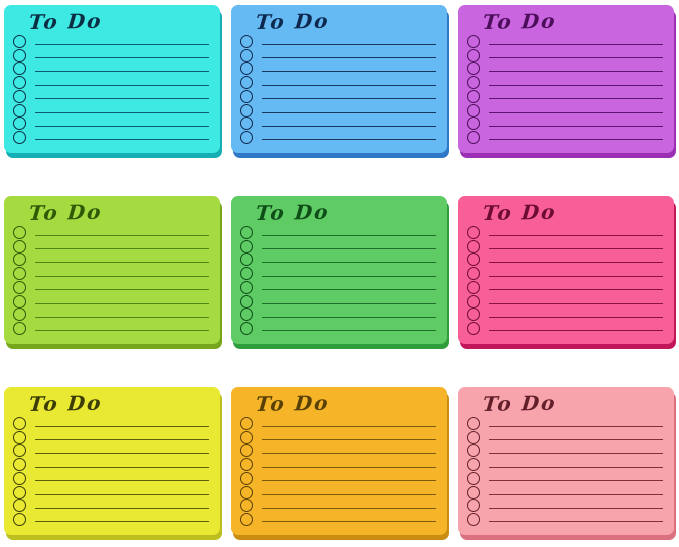 This screenshot has height=547, width=679. I want to click on todo-note-purple: To Do, so click(566, 79).